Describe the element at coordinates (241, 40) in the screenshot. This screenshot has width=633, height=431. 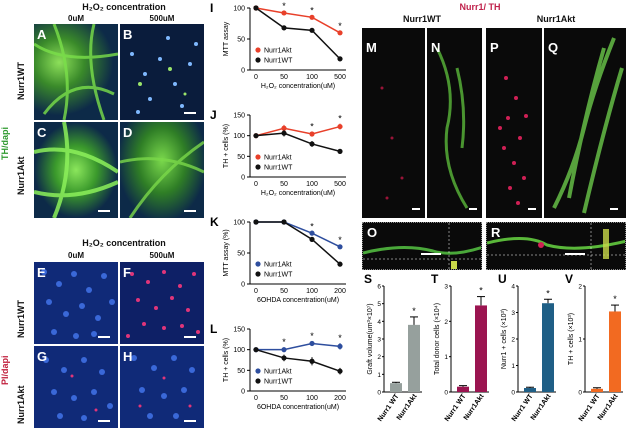
I see `y-tick-label-I: 50` at that location.